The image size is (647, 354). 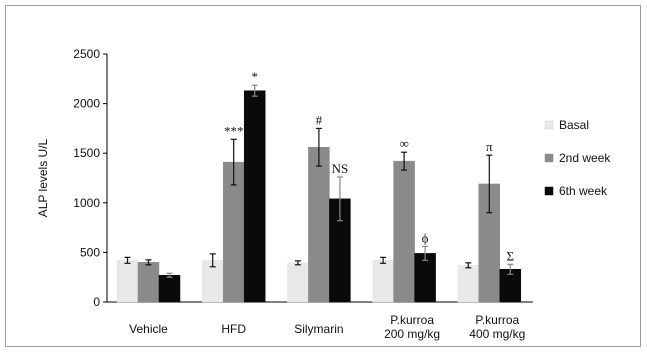 What do you see at coordinates (497, 334) in the screenshot?
I see `x-category-label: 400 mg/kg` at bounding box center [497, 334].